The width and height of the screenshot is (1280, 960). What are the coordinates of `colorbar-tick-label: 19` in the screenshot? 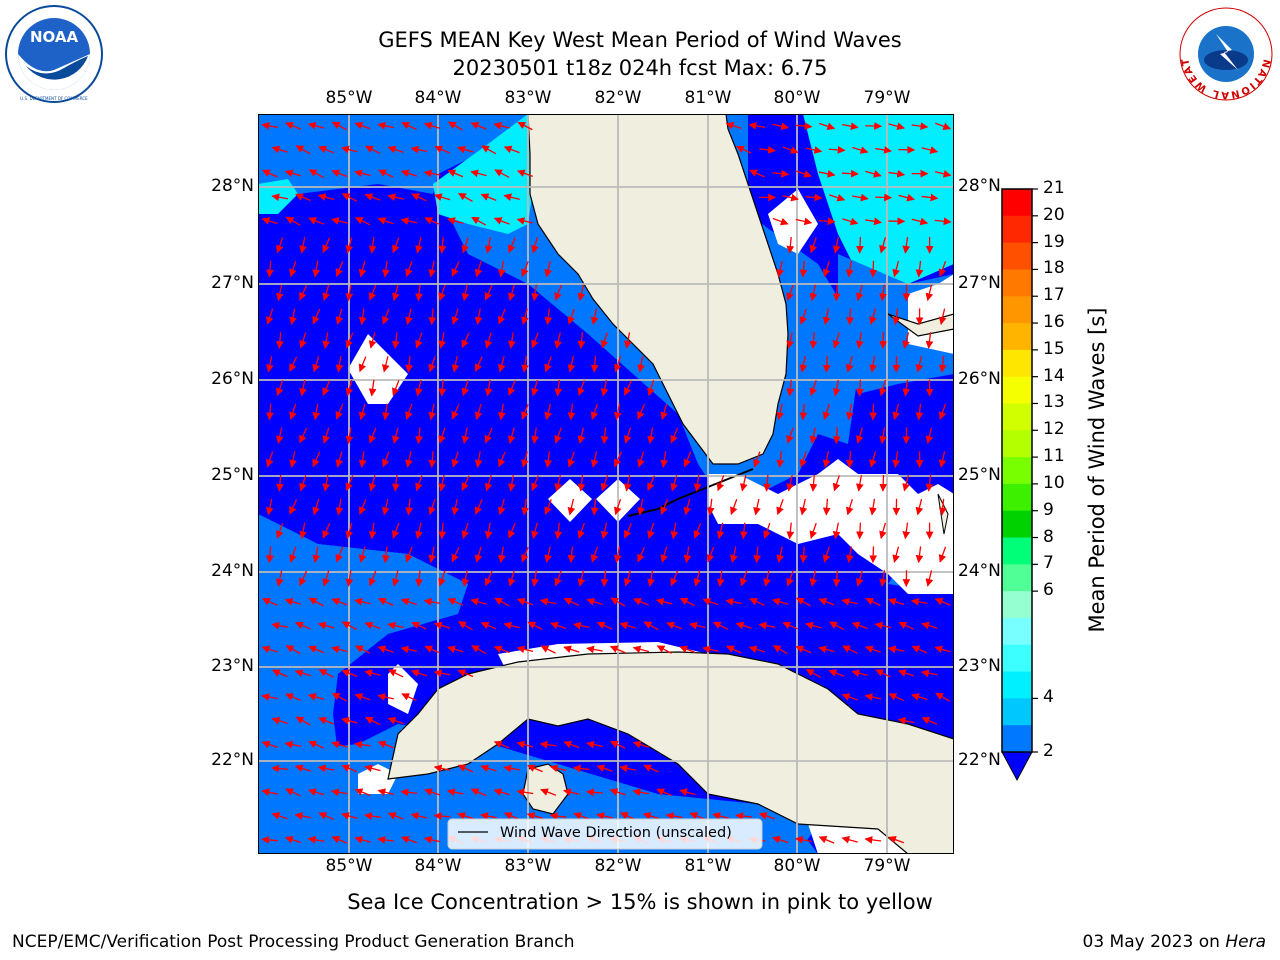 It's located at (1054, 241).